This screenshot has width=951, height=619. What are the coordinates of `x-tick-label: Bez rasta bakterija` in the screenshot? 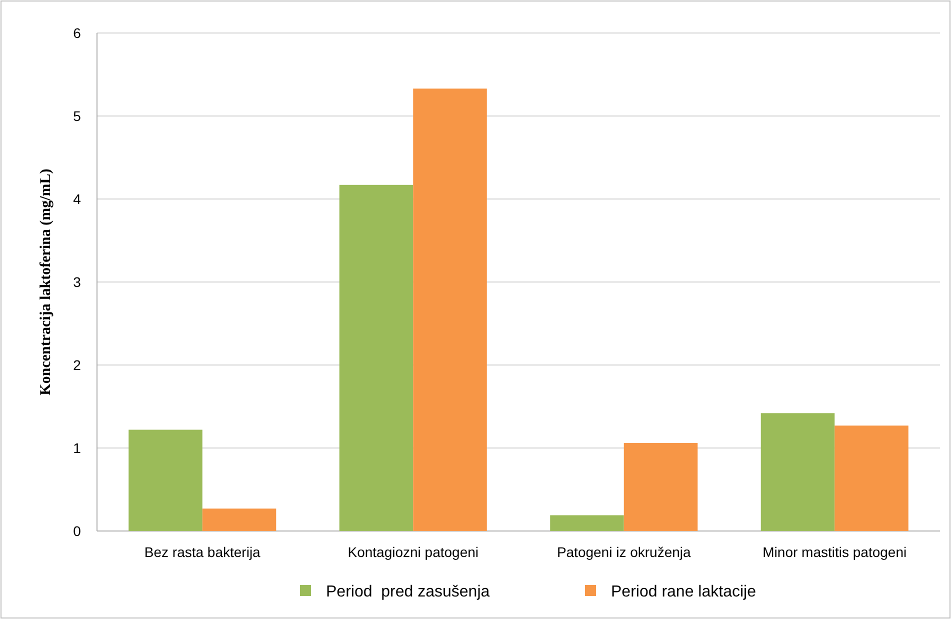 It's located at (202, 552).